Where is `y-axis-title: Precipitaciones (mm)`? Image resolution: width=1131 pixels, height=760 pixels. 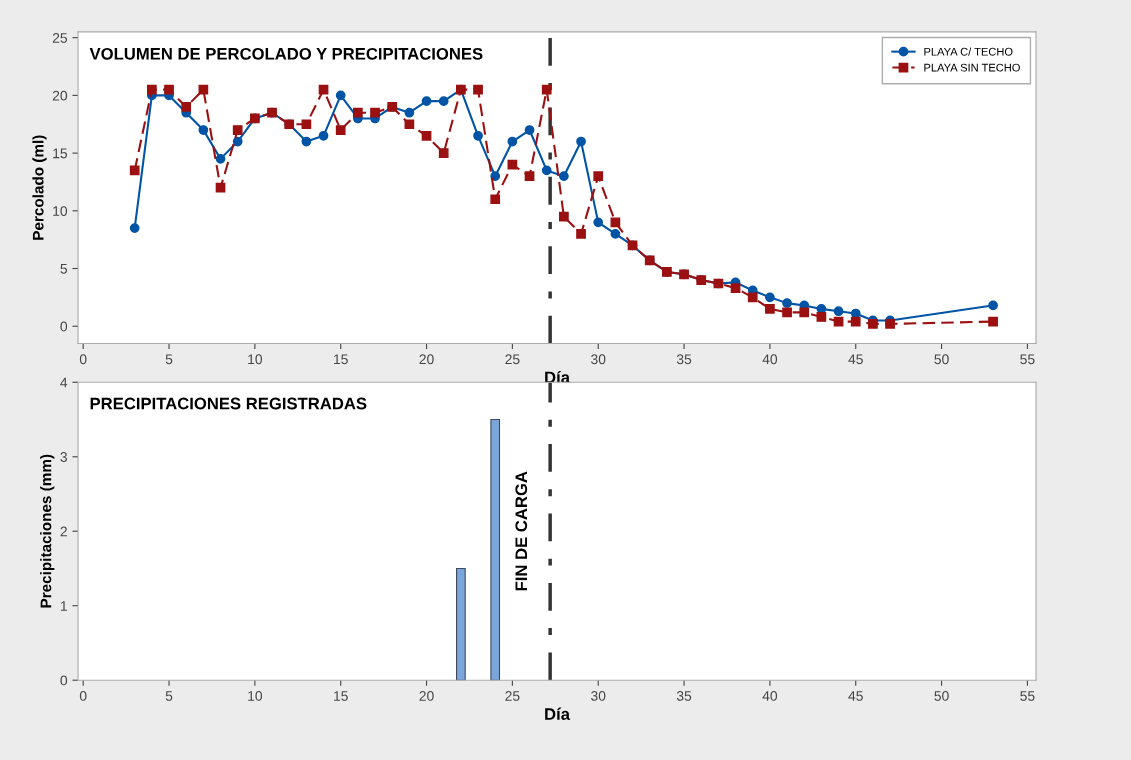
y-axis-title: Precipitaciones (mm) is located at coordinates (47, 531).